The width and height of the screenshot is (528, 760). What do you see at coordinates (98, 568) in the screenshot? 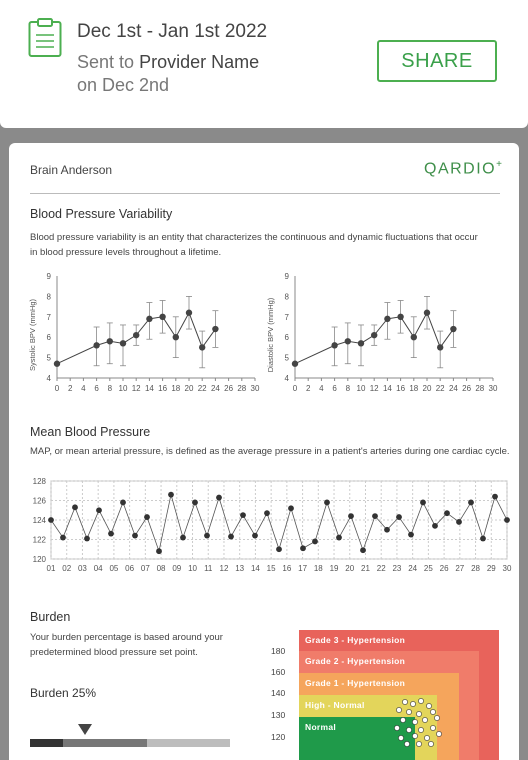
I see `x-tick-label: 04` at bounding box center [98, 568].